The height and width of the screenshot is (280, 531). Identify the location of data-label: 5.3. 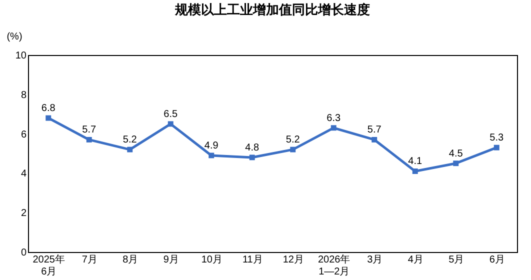
(497, 138).